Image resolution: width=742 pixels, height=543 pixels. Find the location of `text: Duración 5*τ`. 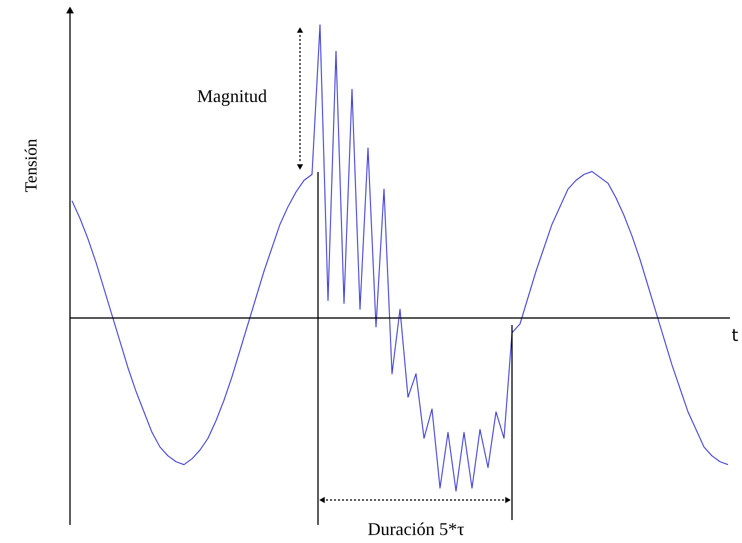

text: Duración 5*τ is located at coordinates (416, 529).